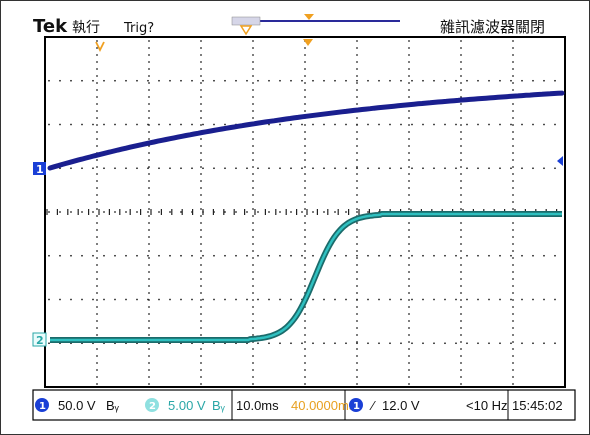 This screenshot has height=435, width=590. Describe the element at coordinates (537, 405) in the screenshot. I see `clock-readout: 15:45:02` at that location.